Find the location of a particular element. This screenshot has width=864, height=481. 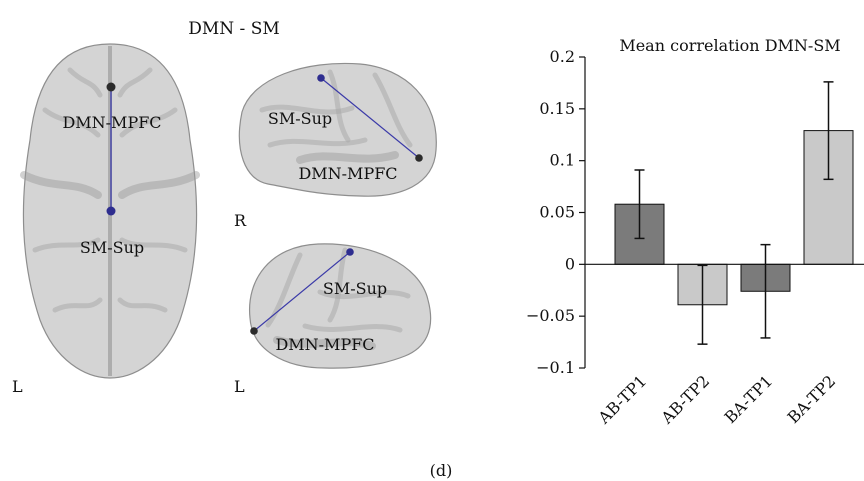

sagittal-right-label-sm-sup: SM-Sup is located at coordinates (300, 118).